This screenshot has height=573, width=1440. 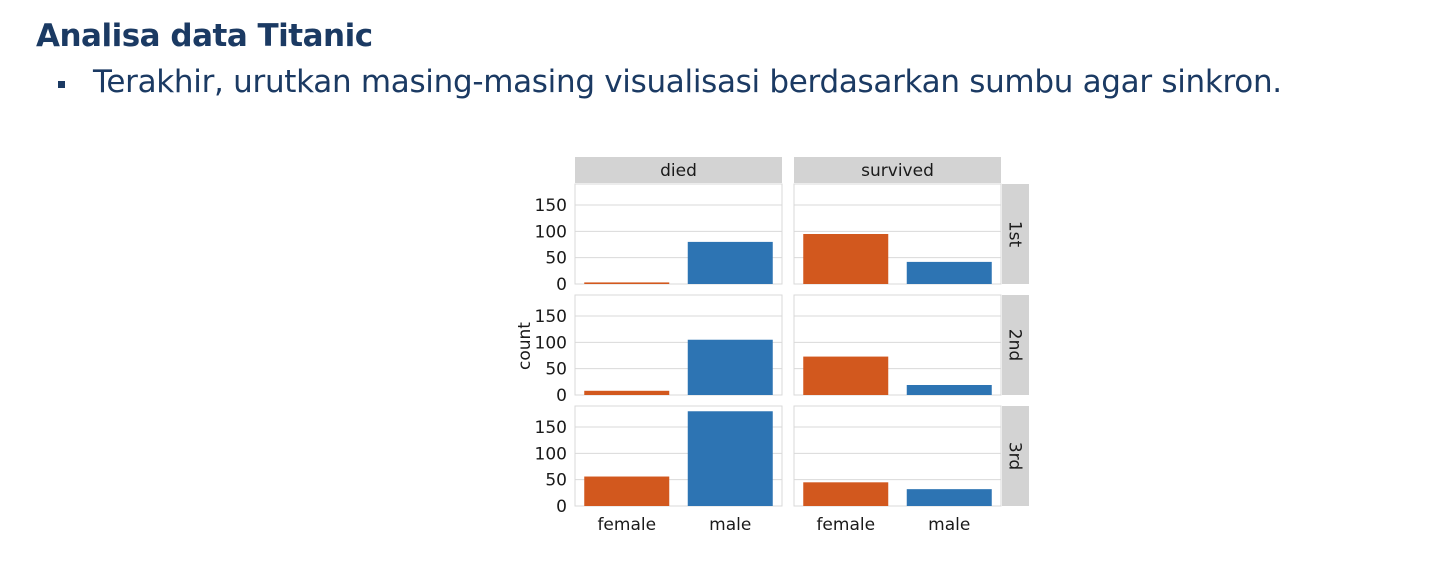 I want to click on bar-died-3rd-female, so click(x=627, y=491).